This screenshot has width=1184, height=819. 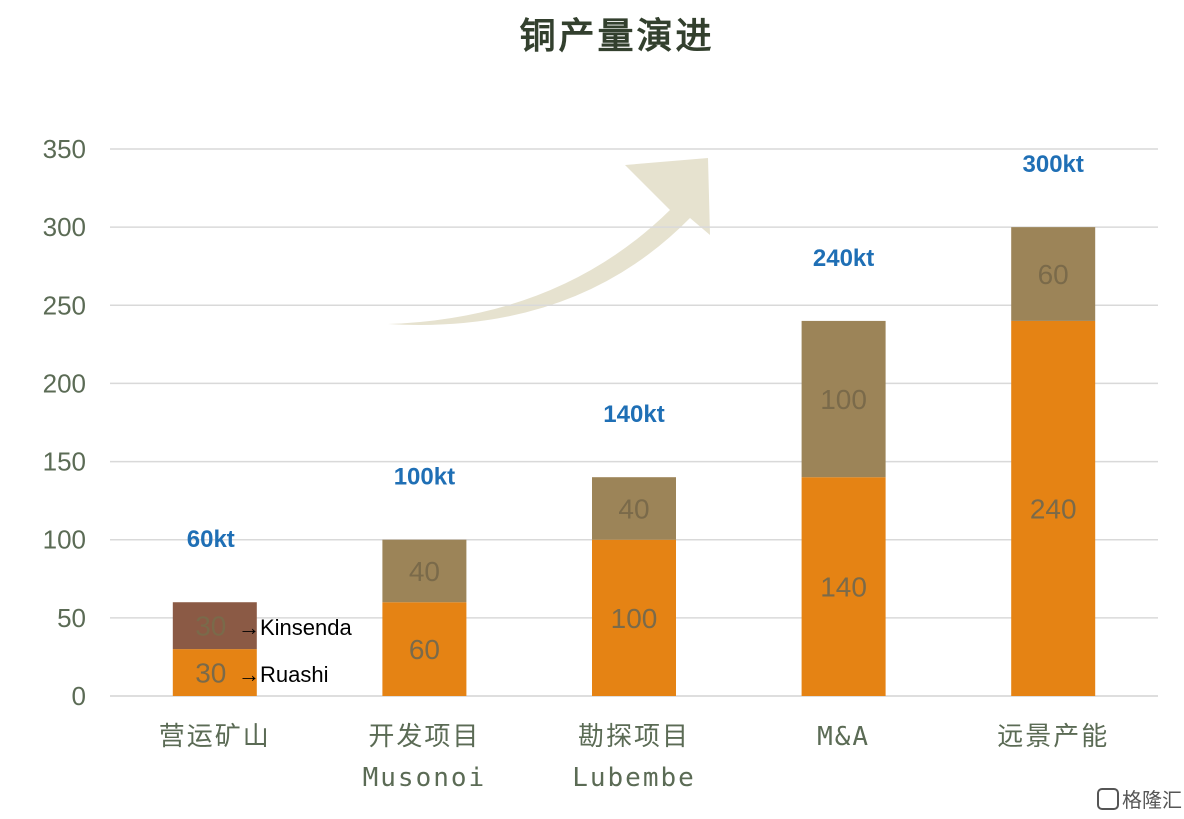 What do you see at coordinates (283, 674) in the screenshot?
I see `annotation-ruashi: →Ruashi` at bounding box center [283, 674].